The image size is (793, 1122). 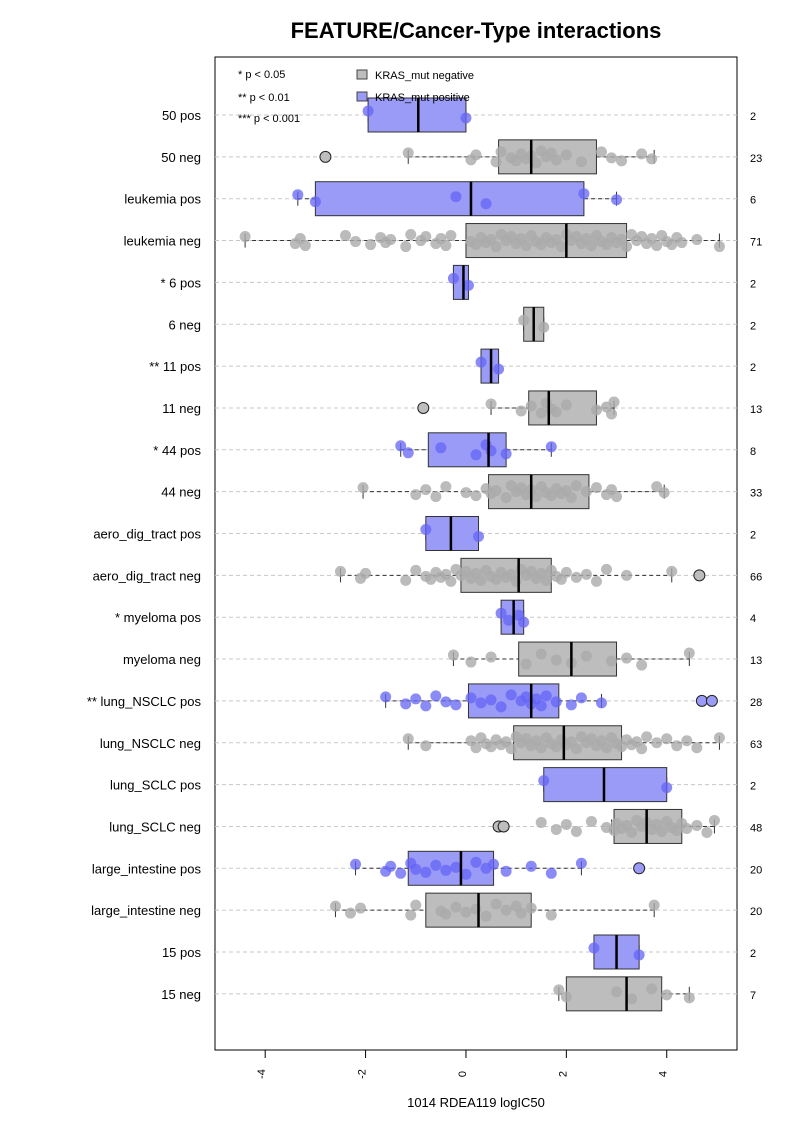 What do you see at coordinates (756, 745) in the screenshot?
I see `group-count: 63` at bounding box center [756, 745].